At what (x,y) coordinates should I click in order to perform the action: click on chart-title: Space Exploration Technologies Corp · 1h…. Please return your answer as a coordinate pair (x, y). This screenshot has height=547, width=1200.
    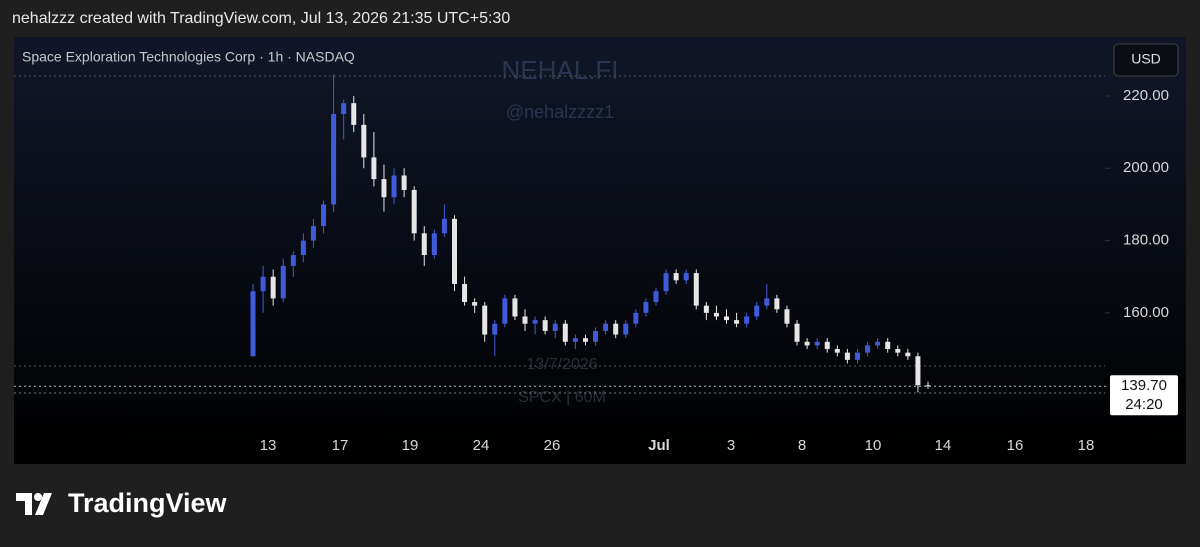
    Looking at the image, I should click on (188, 57).